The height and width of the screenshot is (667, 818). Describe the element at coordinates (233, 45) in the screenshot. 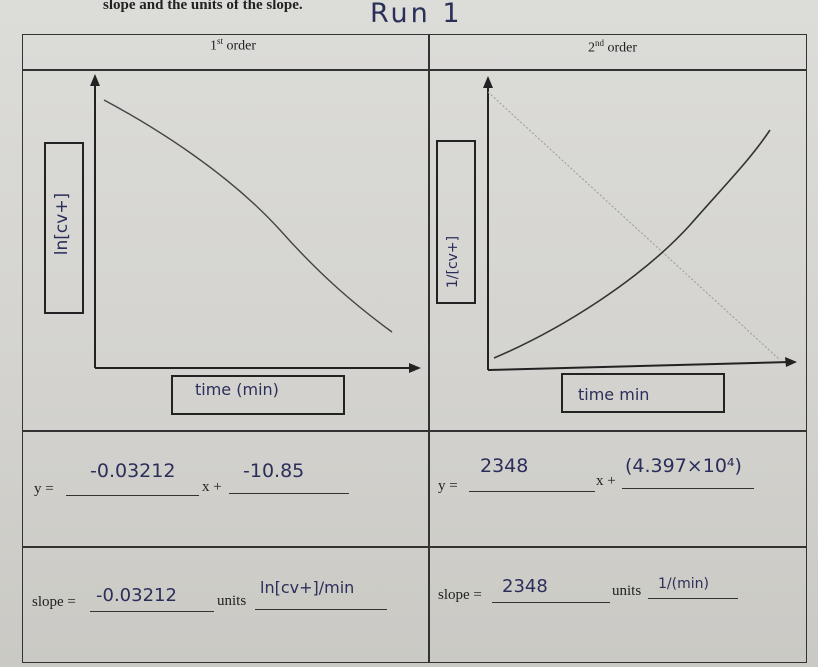

I see `first-order-heading: 1st order` at that location.